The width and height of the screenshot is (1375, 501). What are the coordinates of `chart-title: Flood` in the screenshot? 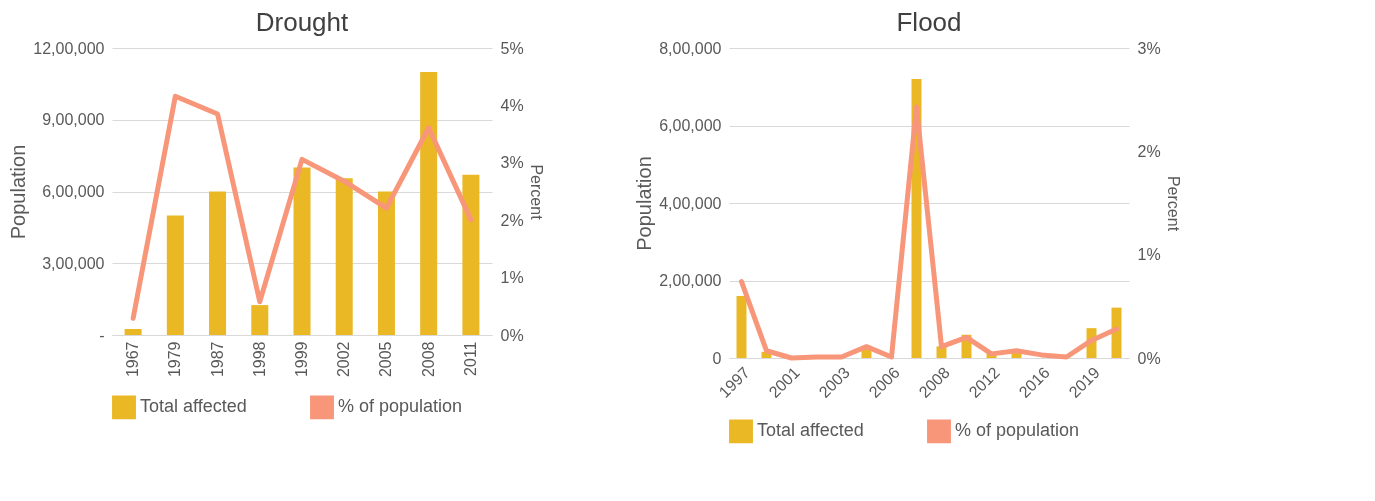 It's located at (929, 22).